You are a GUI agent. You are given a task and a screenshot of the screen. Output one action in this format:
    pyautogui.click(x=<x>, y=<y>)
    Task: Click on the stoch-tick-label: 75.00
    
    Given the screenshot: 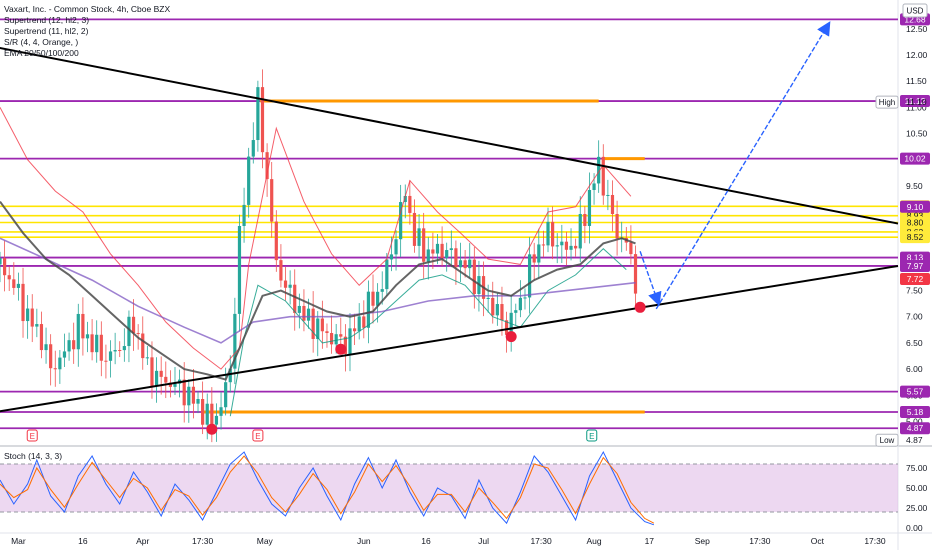 What is the action you would take?
    pyautogui.click(x=917, y=468)
    